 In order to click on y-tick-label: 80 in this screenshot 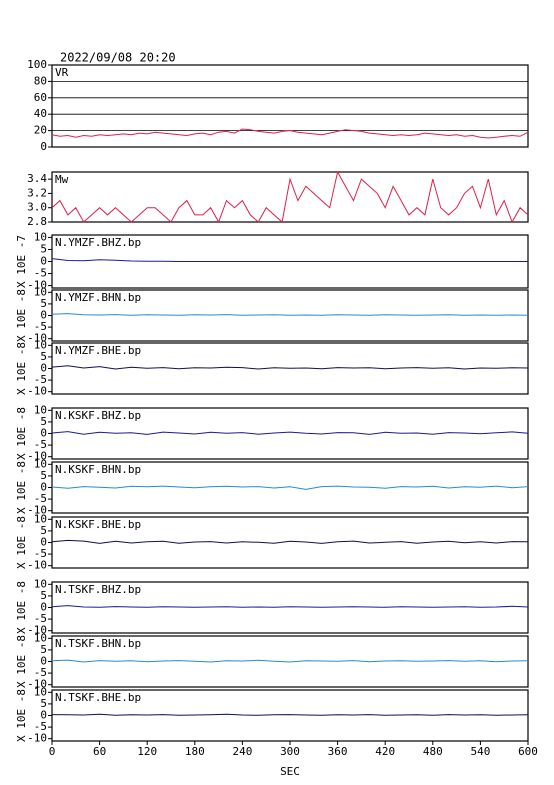, I will do `click(40, 80)`.